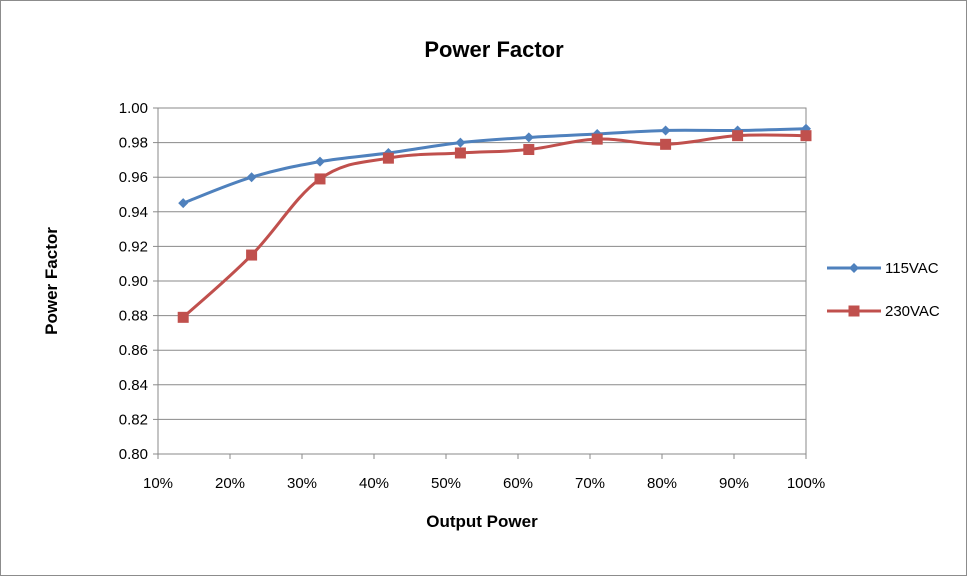 The width and height of the screenshot is (967, 577). I want to click on legend-item-115vac: 115VAC, so click(883, 268).